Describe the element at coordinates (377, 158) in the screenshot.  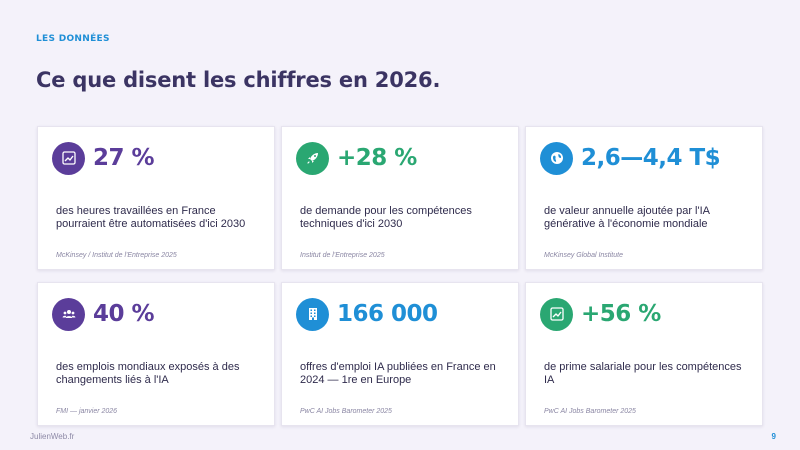
I see `stat-value: +28 %` at that location.